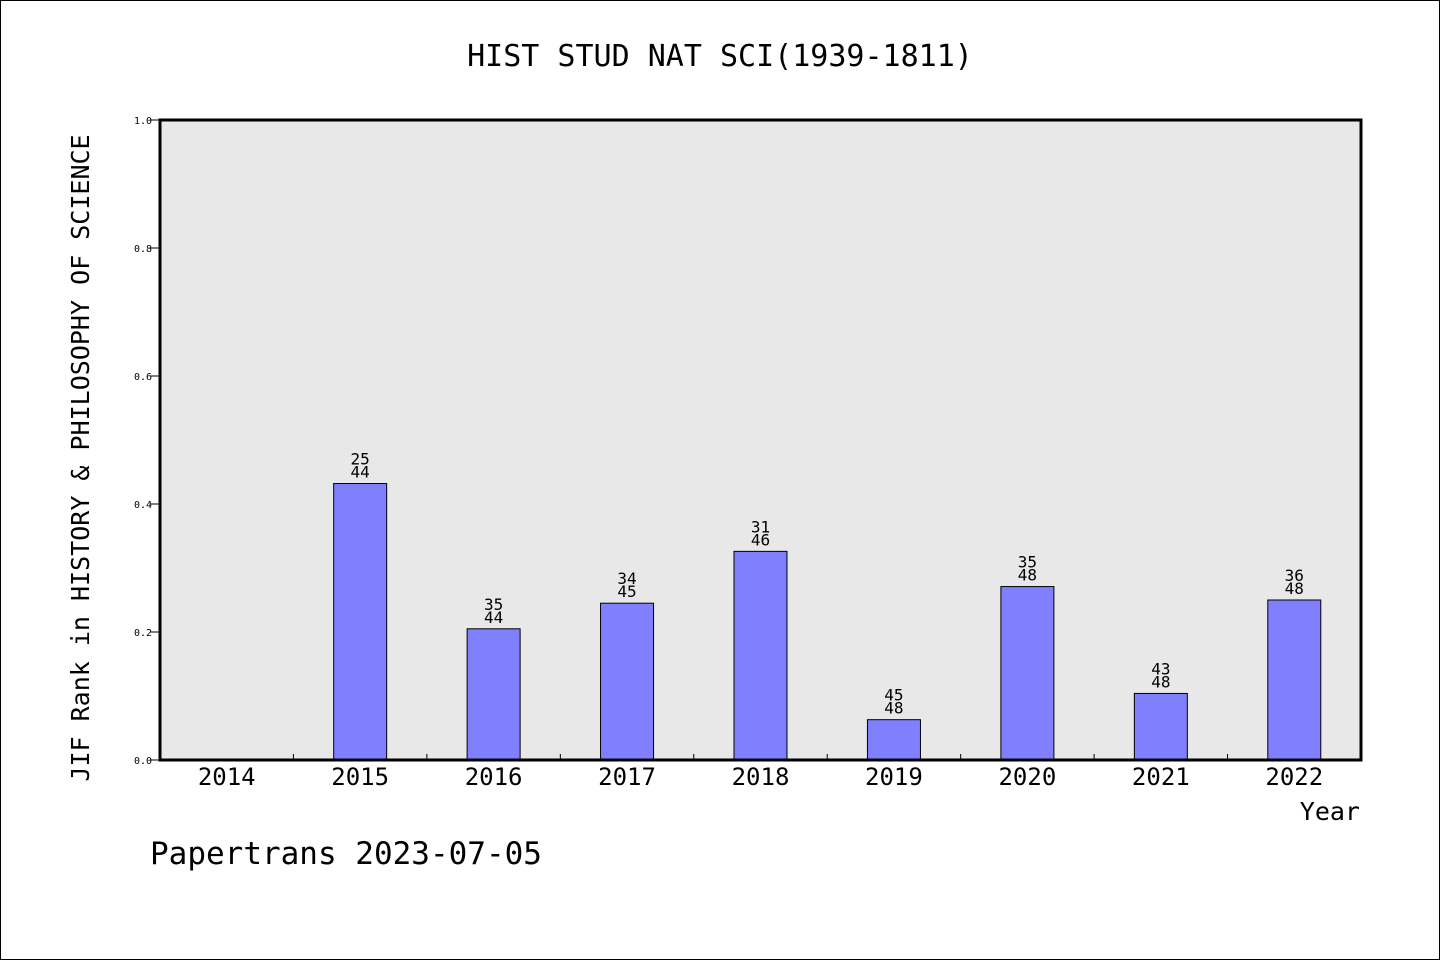 This screenshot has height=960, width=1440. Describe the element at coordinates (143, 121) in the screenshot. I see `y-tick-label: 1.0` at that location.